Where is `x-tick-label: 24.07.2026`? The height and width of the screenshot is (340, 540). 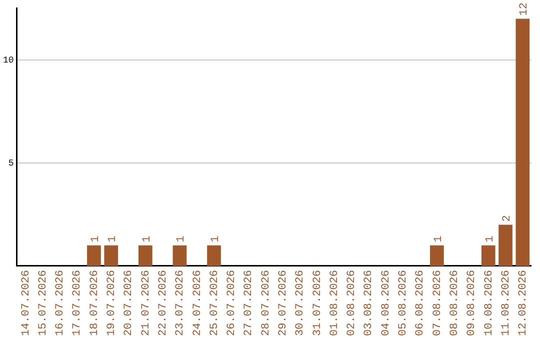 x-tick-label: 24.07.2026 is located at coordinates (198, 303).